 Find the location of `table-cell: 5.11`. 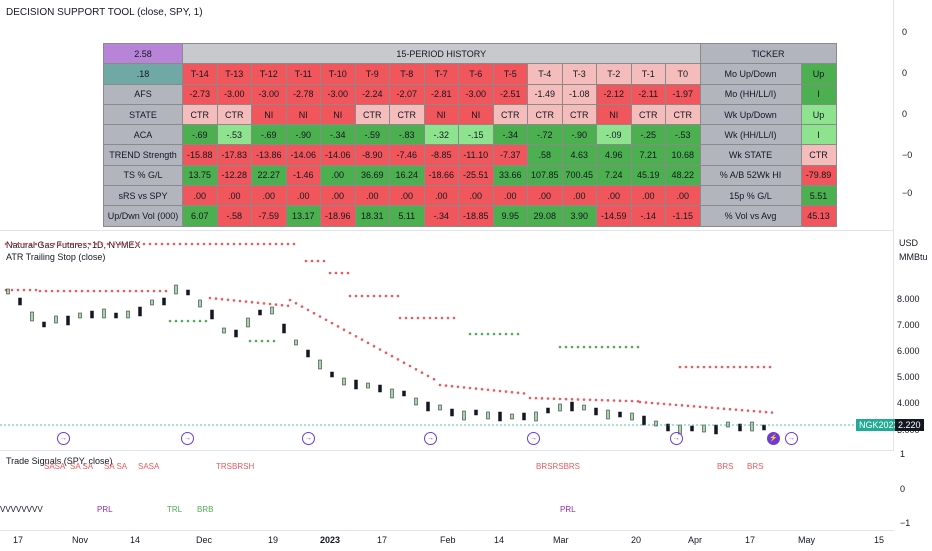

table-cell: 5.11 is located at coordinates (407, 216).